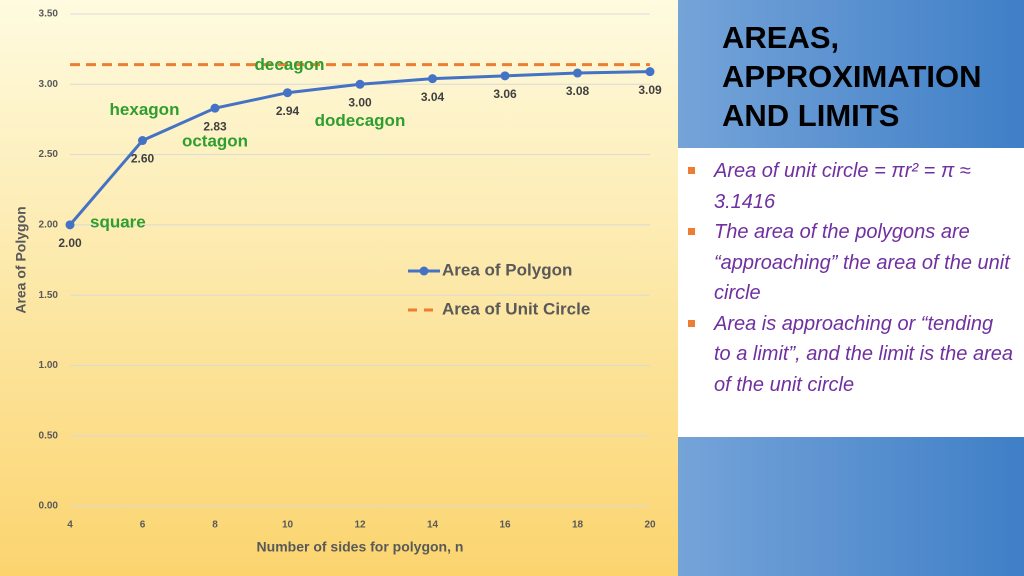 The height and width of the screenshot is (576, 1024). I want to click on x-tick-label: 6, so click(143, 525).